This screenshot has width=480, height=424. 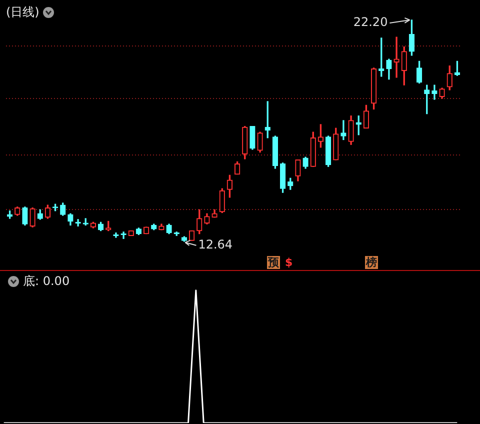 What do you see at coordinates (215, 245) in the screenshot?
I see `annotation: 12.64` at bounding box center [215, 245].